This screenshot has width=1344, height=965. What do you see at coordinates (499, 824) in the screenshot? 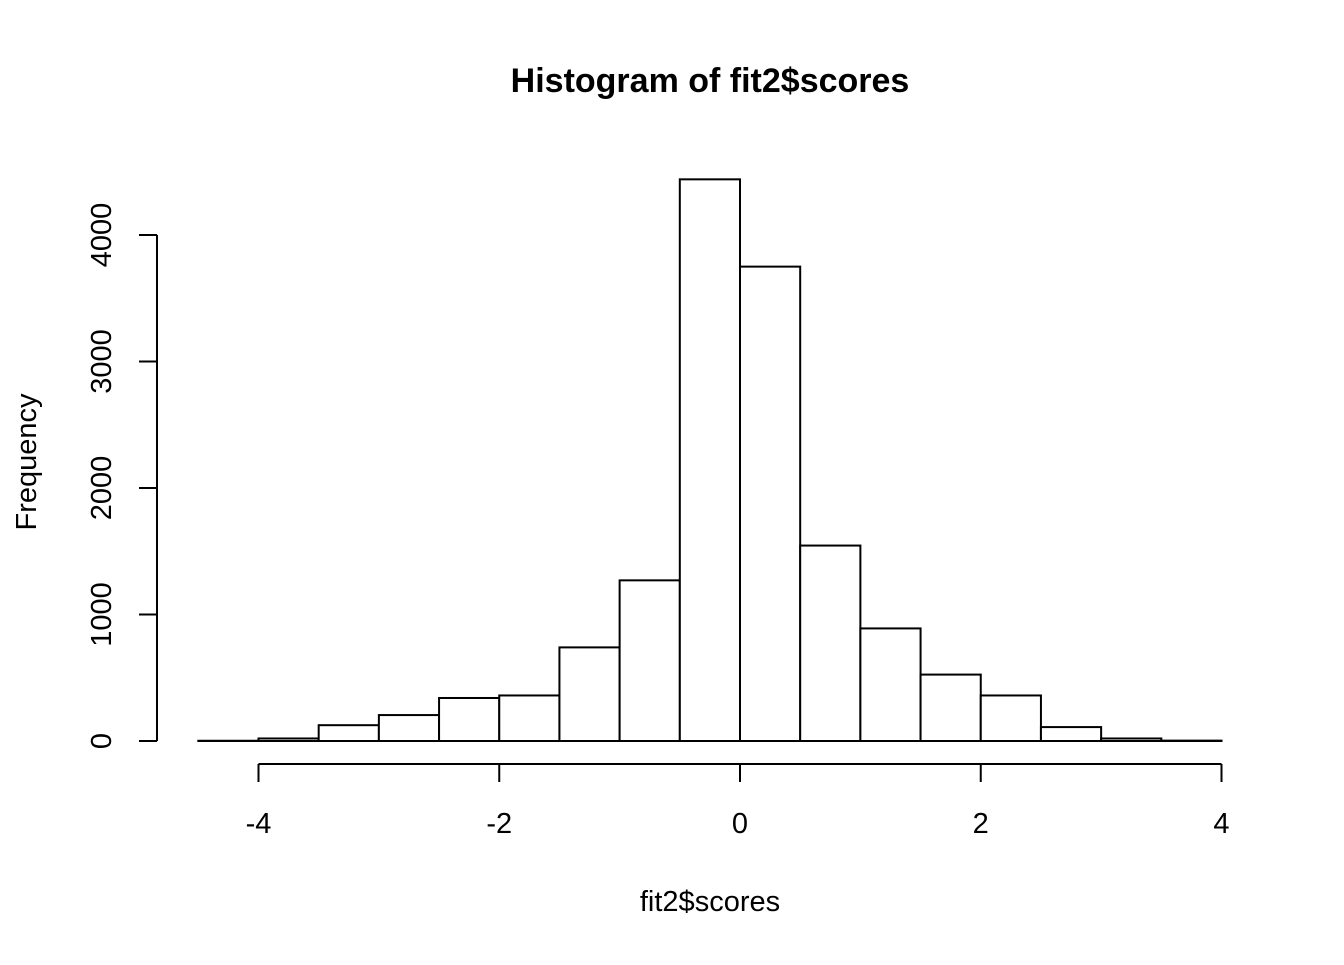
I see `x-tick-label: -2` at bounding box center [499, 824].